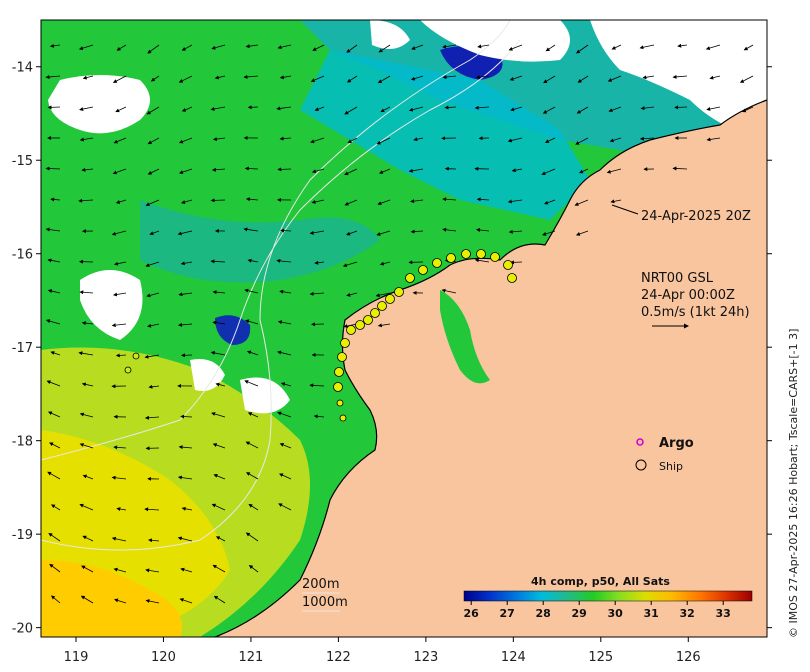 This screenshot has height=672, width=810. Describe the element at coordinates (507, 613) in the screenshot. I see `colorbar-tick-label: 27` at that location.